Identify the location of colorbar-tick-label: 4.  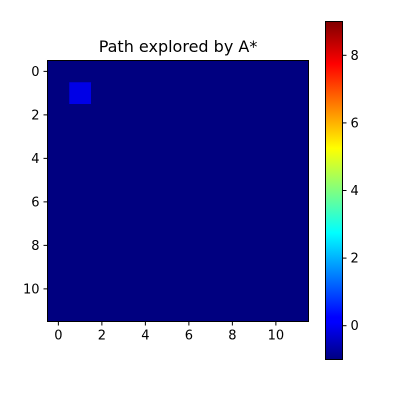
(355, 191).